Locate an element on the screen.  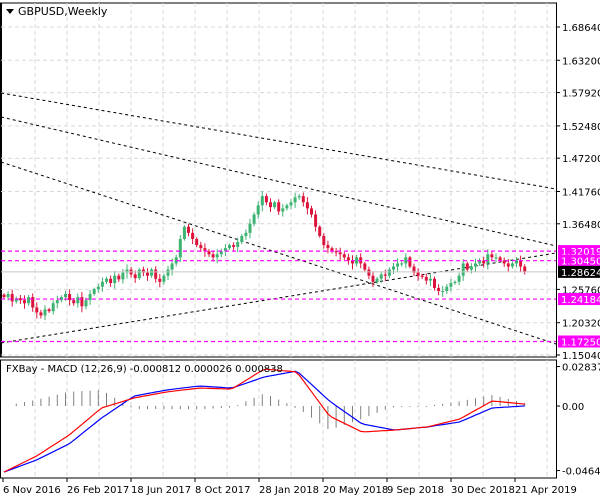
current-price-label: 1.28624 is located at coordinates (580, 273).